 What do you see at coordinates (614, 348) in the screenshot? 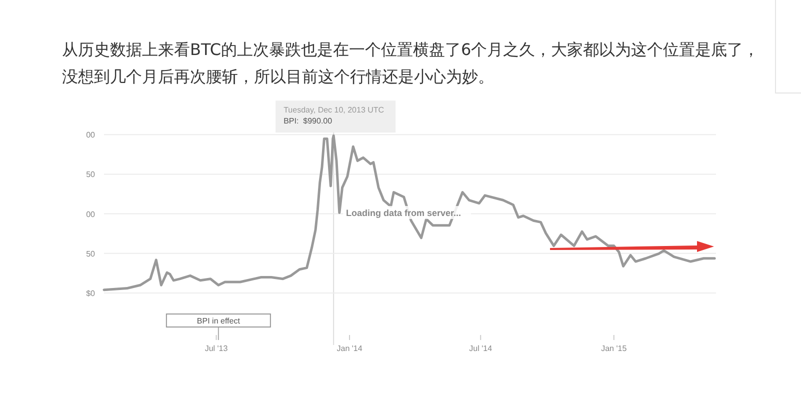
I see `x-tick-label: Jan '15` at bounding box center [614, 348].